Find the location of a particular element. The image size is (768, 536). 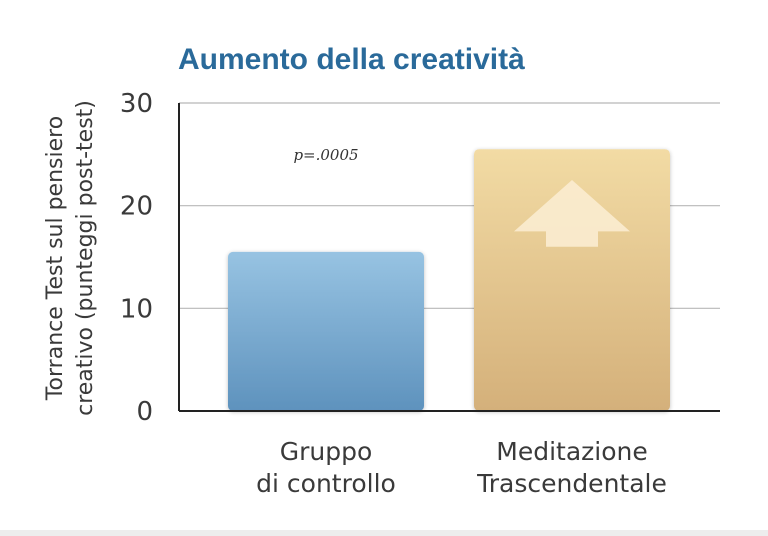

y-tick-label-0: 0 is located at coordinates (144, 412).